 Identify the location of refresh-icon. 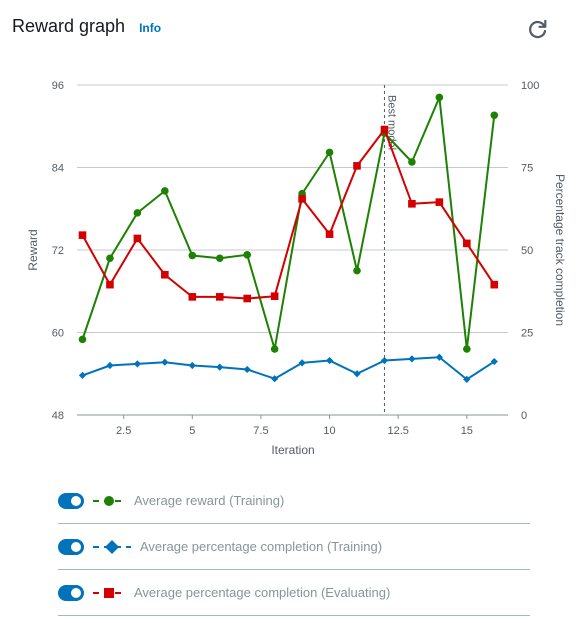
(538, 29).